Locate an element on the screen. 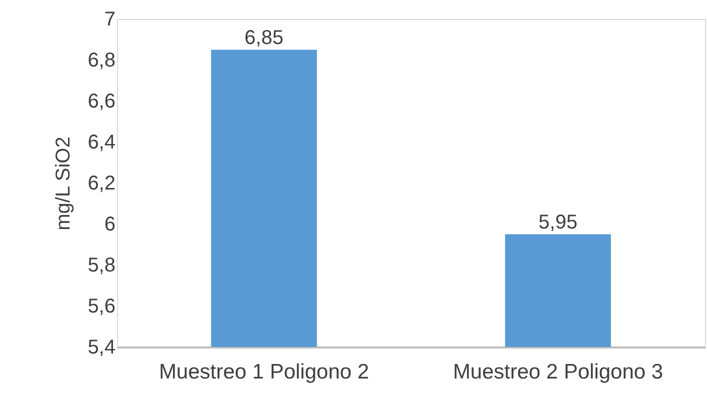 This screenshot has height=403, width=707. y-tick-label: 5,4 is located at coordinates (102, 347).